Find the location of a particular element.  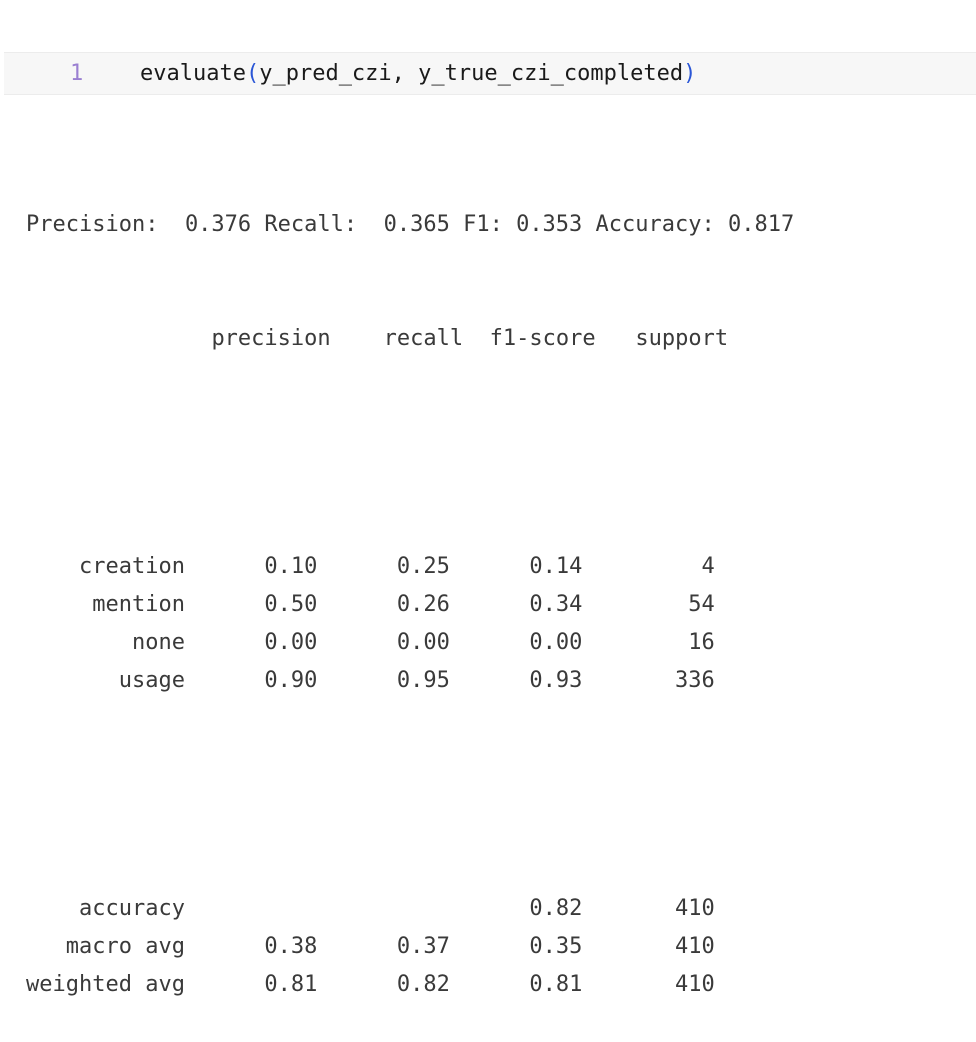

report-row: usage 0.90 0.95 0.93 336 is located at coordinates (410, 681).